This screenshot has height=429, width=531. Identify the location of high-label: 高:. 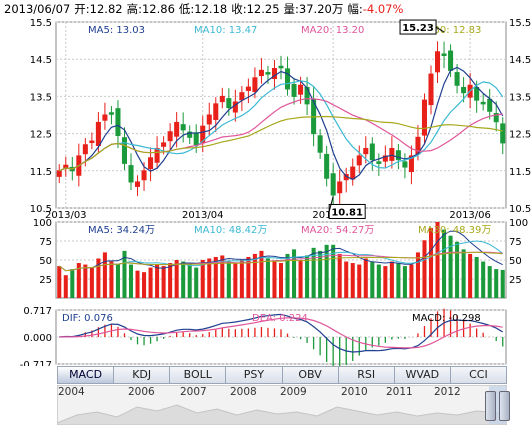
(134, 9).